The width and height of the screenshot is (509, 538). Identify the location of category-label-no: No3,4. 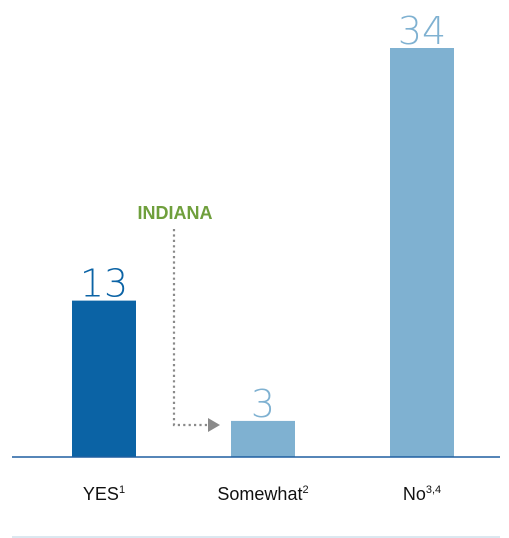
(422, 494).